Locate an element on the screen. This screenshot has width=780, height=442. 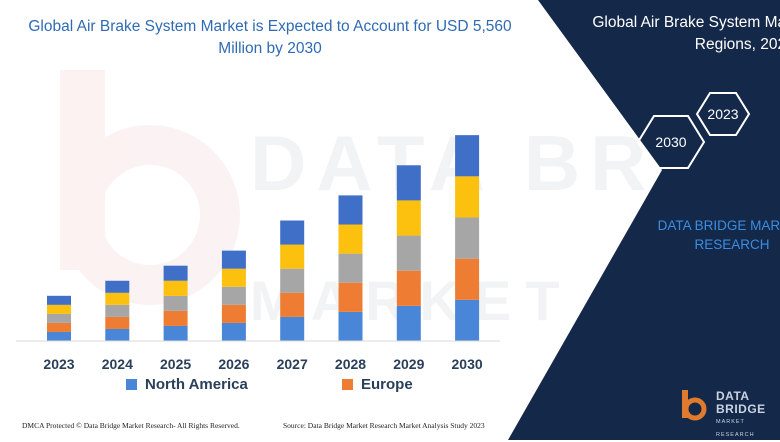
bar-segment-2024-s4 is located at coordinates (117, 298).